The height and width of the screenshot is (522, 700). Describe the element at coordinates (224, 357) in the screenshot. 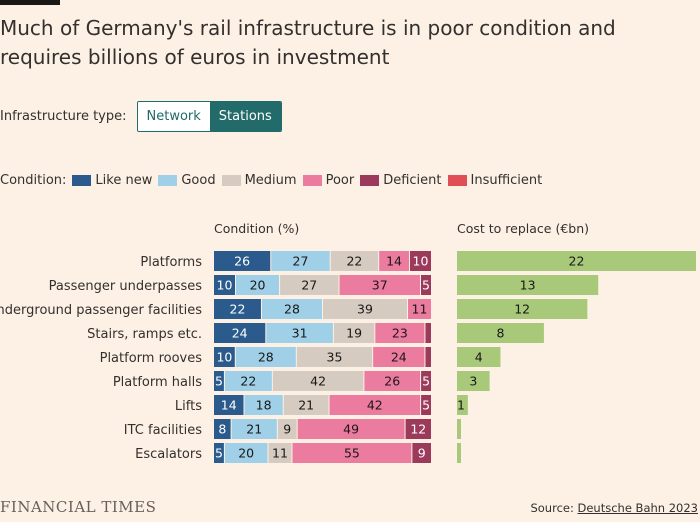

I see `condition-bar-platform-rooves-like-new` at that location.